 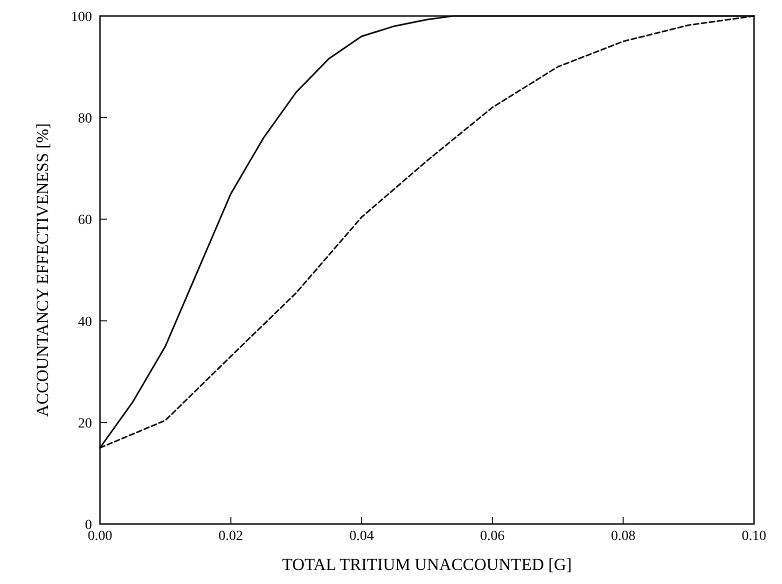 I want to click on x-tick-label: 0.06, so click(x=492, y=536).